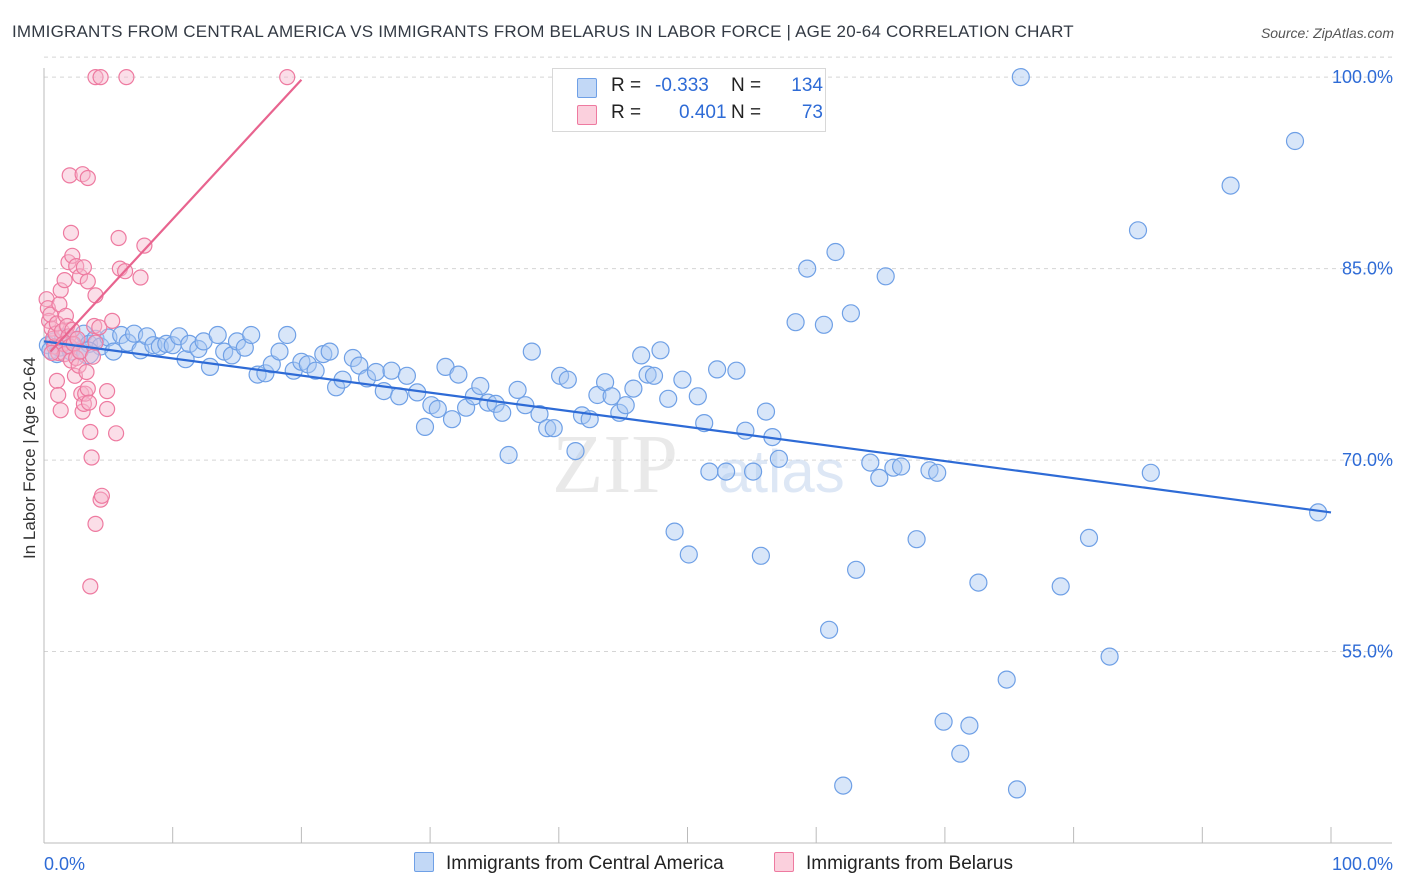 Image resolution: width=1406 pixels, height=892 pixels. I want to click on legend-r-value: 0.401, so click(703, 112).